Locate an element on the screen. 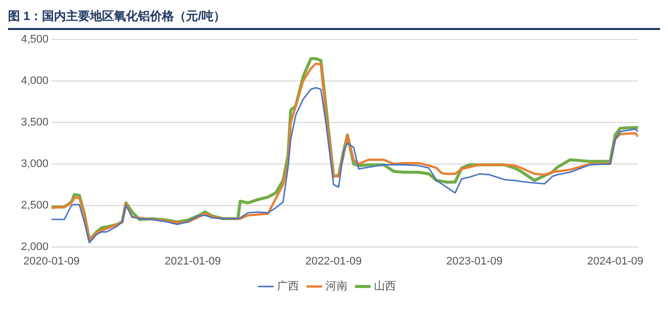 This screenshot has width=668, height=320. x-tick-label: 2020-01-09 is located at coordinates (51, 261).